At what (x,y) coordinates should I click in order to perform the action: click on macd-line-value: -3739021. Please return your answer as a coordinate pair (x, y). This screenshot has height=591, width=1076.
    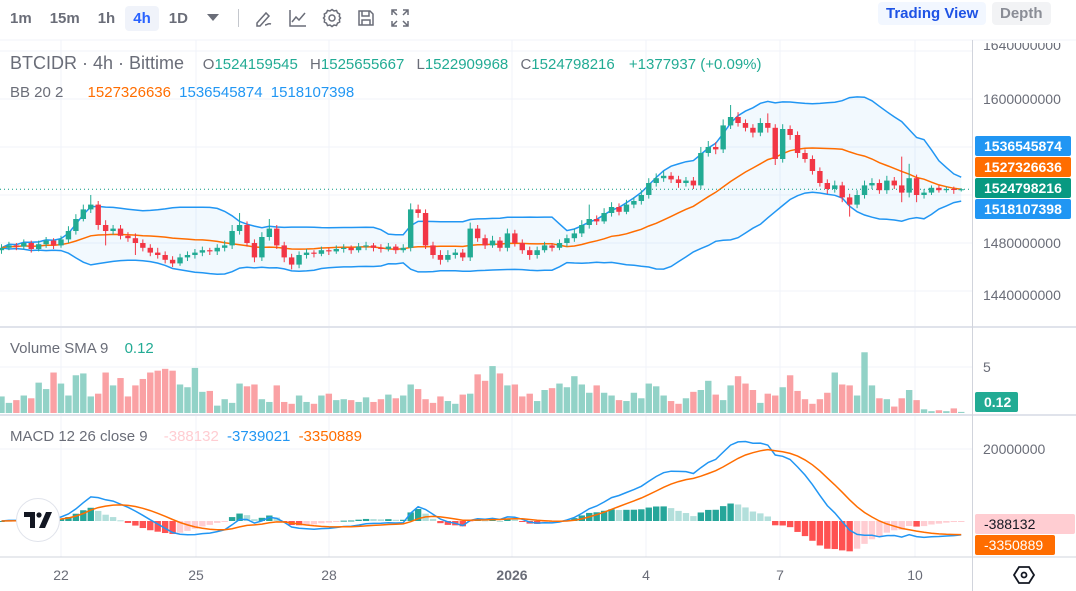
    Looking at the image, I should click on (258, 436).